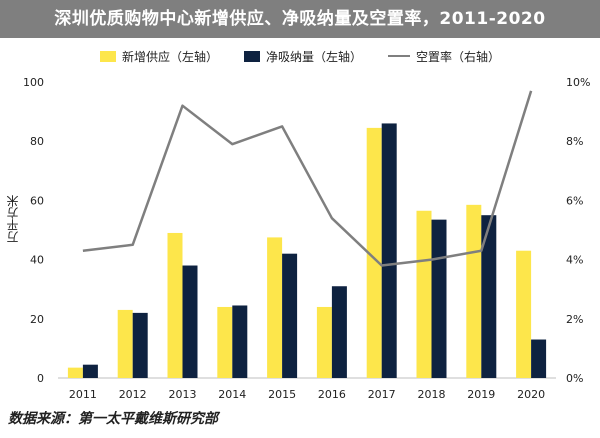  Describe the element at coordinates (251, 56) in the screenshot. I see `legend-swatch-absorption` at that location.